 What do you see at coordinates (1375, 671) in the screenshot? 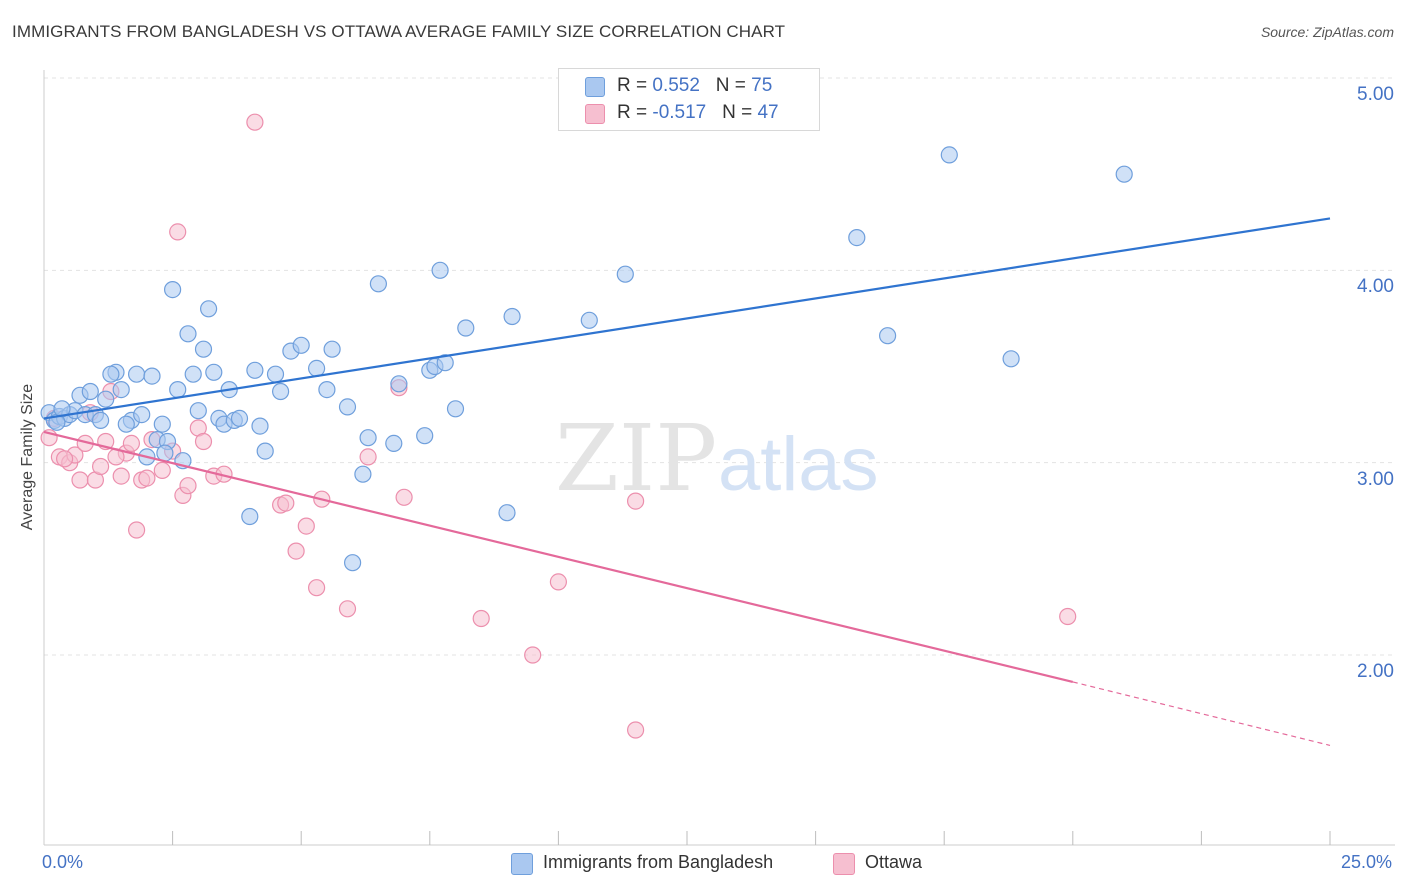
I see `y-tick-label: 2.00` at bounding box center [1375, 671].